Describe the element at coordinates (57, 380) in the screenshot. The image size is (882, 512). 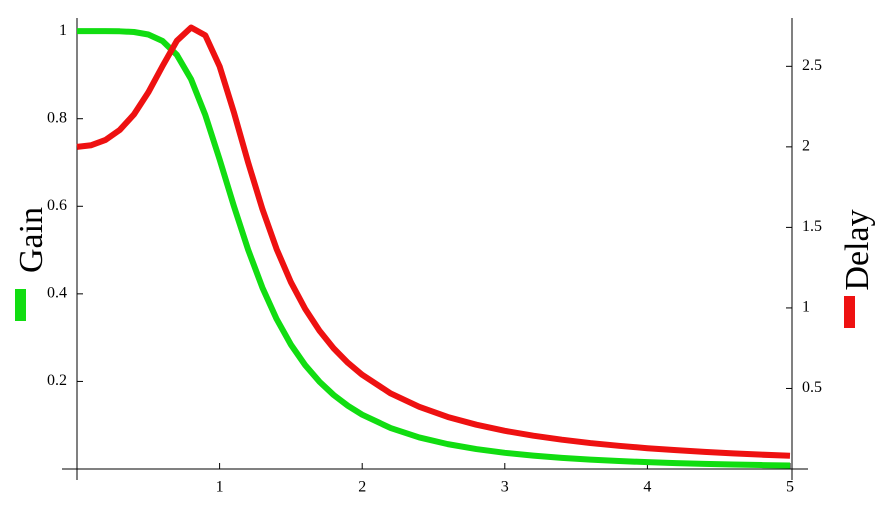
I see `y-tick-label: 0.2` at that location.